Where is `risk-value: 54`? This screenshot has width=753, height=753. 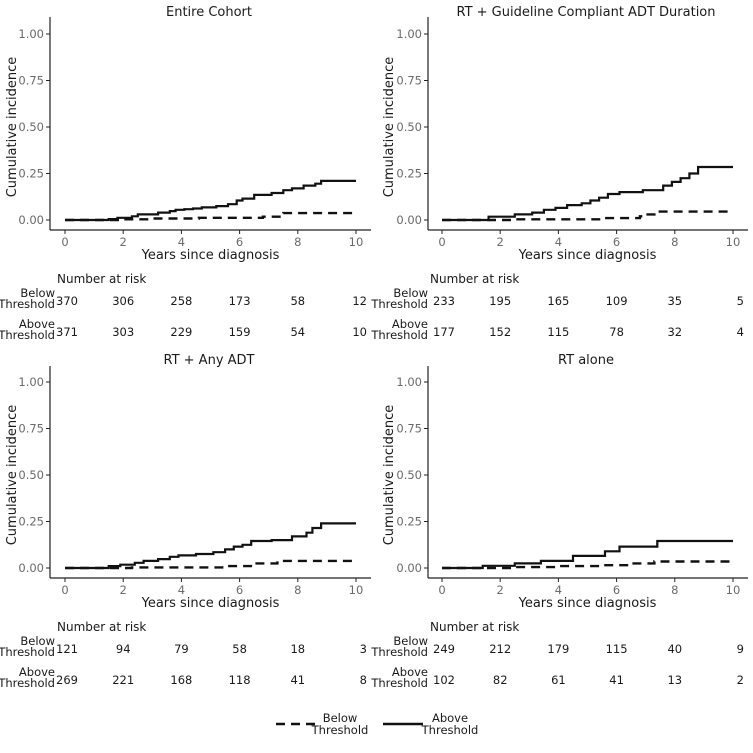
risk-value: 54 is located at coordinates (297, 332).